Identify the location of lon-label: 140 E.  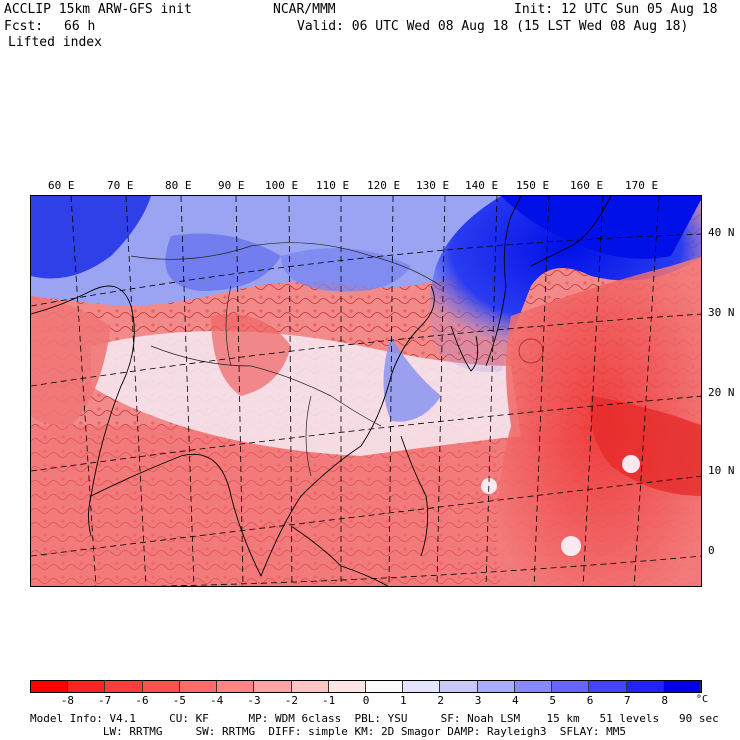
(482, 185).